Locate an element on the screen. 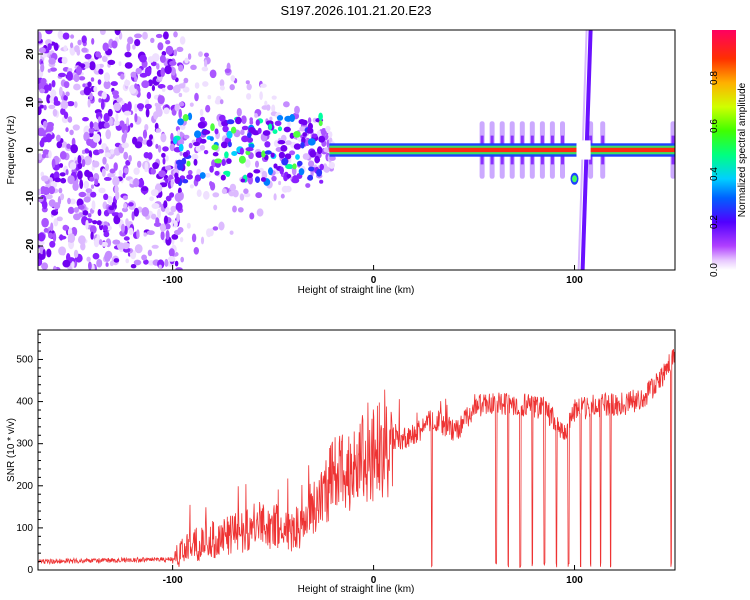 Image resolution: width=750 pixels, height=600 pixels. colorbar-tick-label: 0.6 is located at coordinates (714, 126).